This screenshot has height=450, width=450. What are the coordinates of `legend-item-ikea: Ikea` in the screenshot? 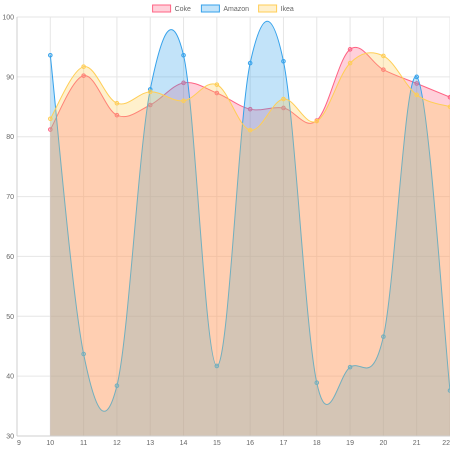 It's located at (276, 8).